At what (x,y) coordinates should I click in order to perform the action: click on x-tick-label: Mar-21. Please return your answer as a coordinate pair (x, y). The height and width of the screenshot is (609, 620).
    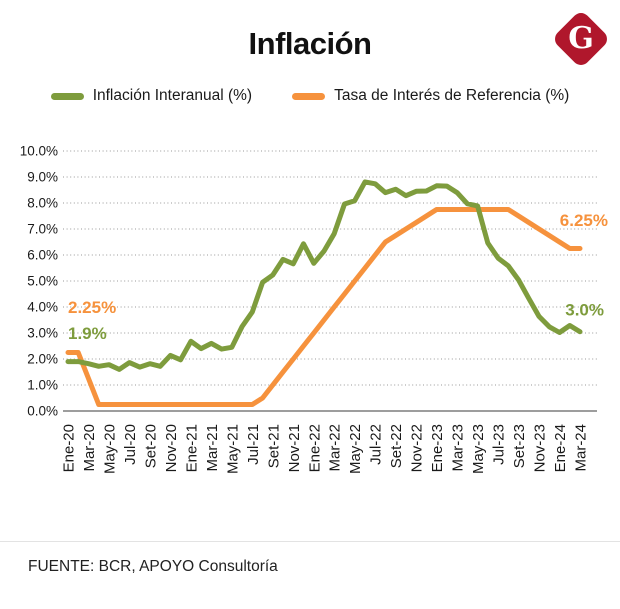
    Looking at the image, I should click on (212, 448).